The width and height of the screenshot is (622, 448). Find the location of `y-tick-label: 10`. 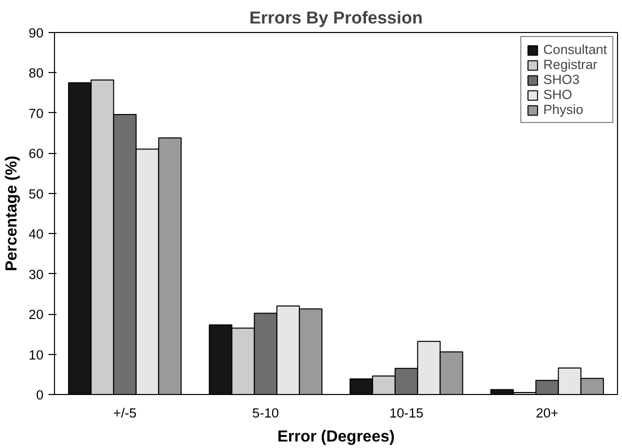

y-tick-label: 10 is located at coordinates (36, 354).